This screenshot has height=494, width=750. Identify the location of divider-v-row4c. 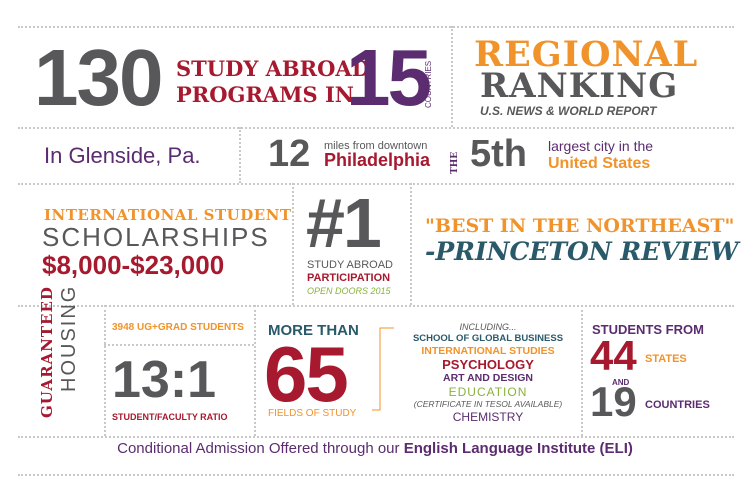
(582, 370).